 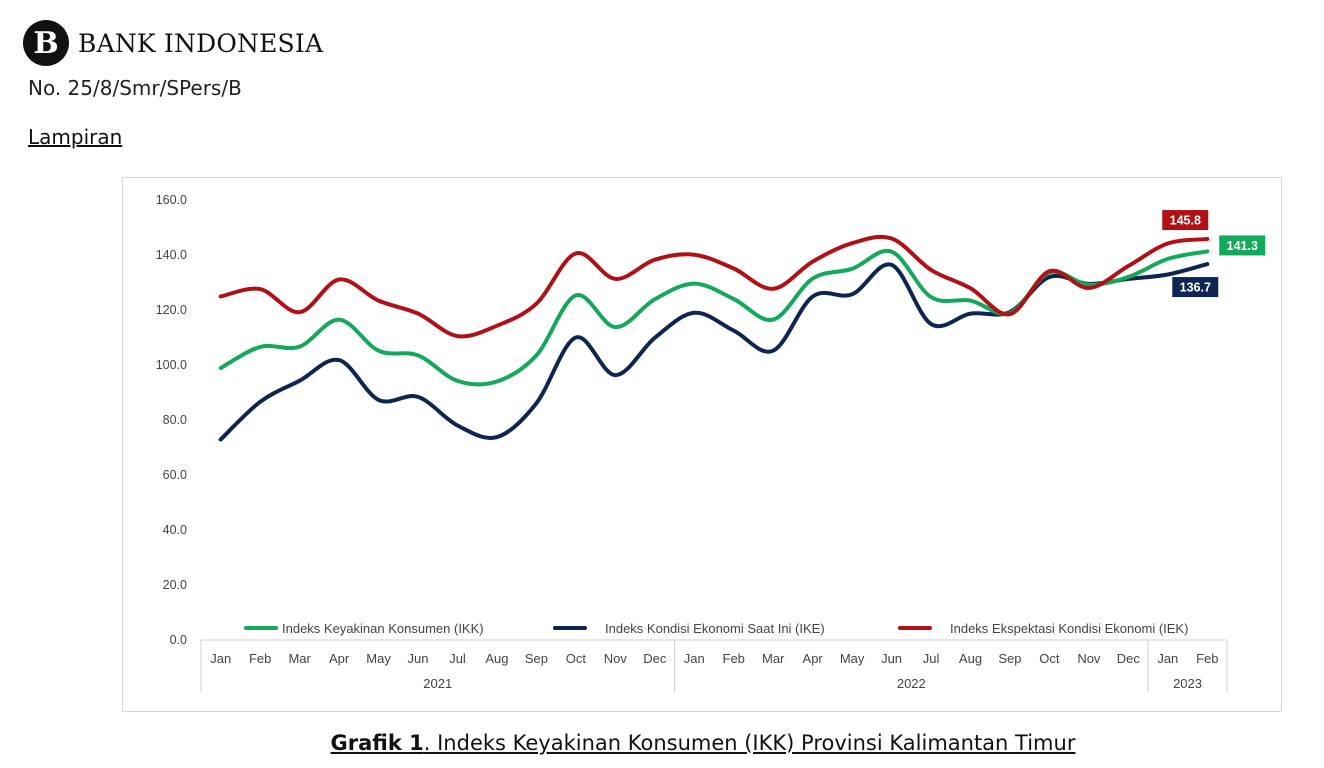 What do you see at coordinates (135, 88) in the screenshot?
I see `document-number: No. 25/8/Smr/SPers/B` at bounding box center [135, 88].